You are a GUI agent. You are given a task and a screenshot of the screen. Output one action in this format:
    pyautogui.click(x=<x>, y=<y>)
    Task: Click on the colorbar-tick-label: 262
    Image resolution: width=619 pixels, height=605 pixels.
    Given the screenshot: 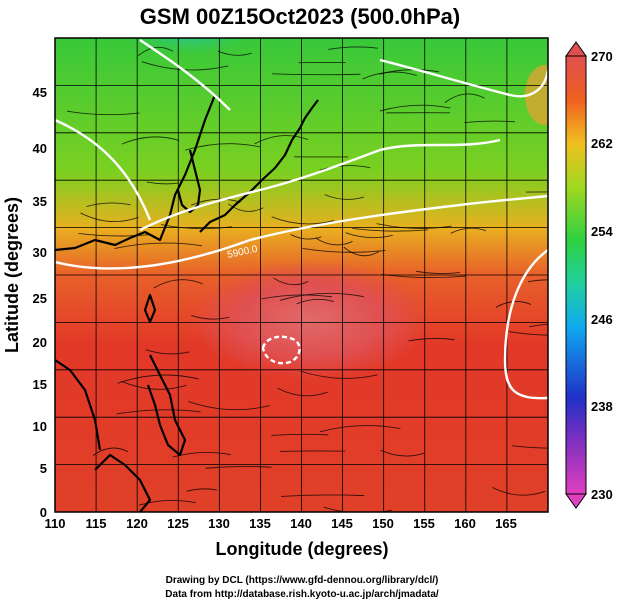 What is the action you would take?
    pyautogui.click(x=602, y=143)
    